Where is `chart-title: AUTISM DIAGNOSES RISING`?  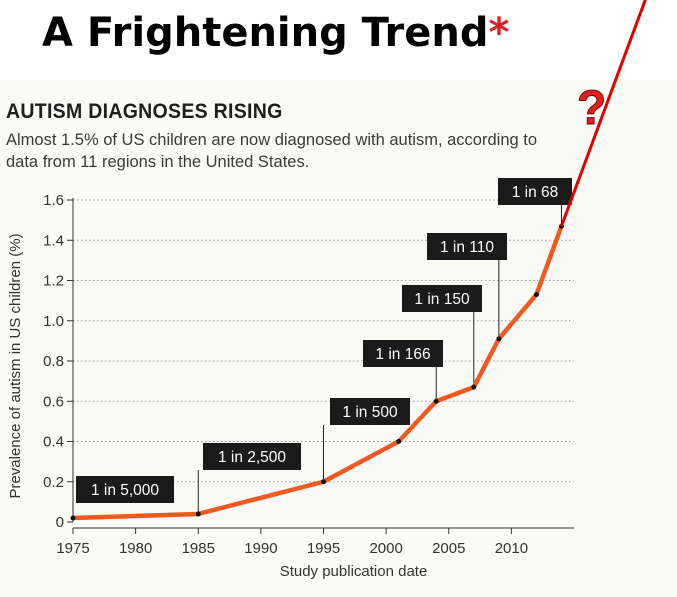 chart-title: AUTISM DIAGNOSES RISING is located at coordinates (144, 111).